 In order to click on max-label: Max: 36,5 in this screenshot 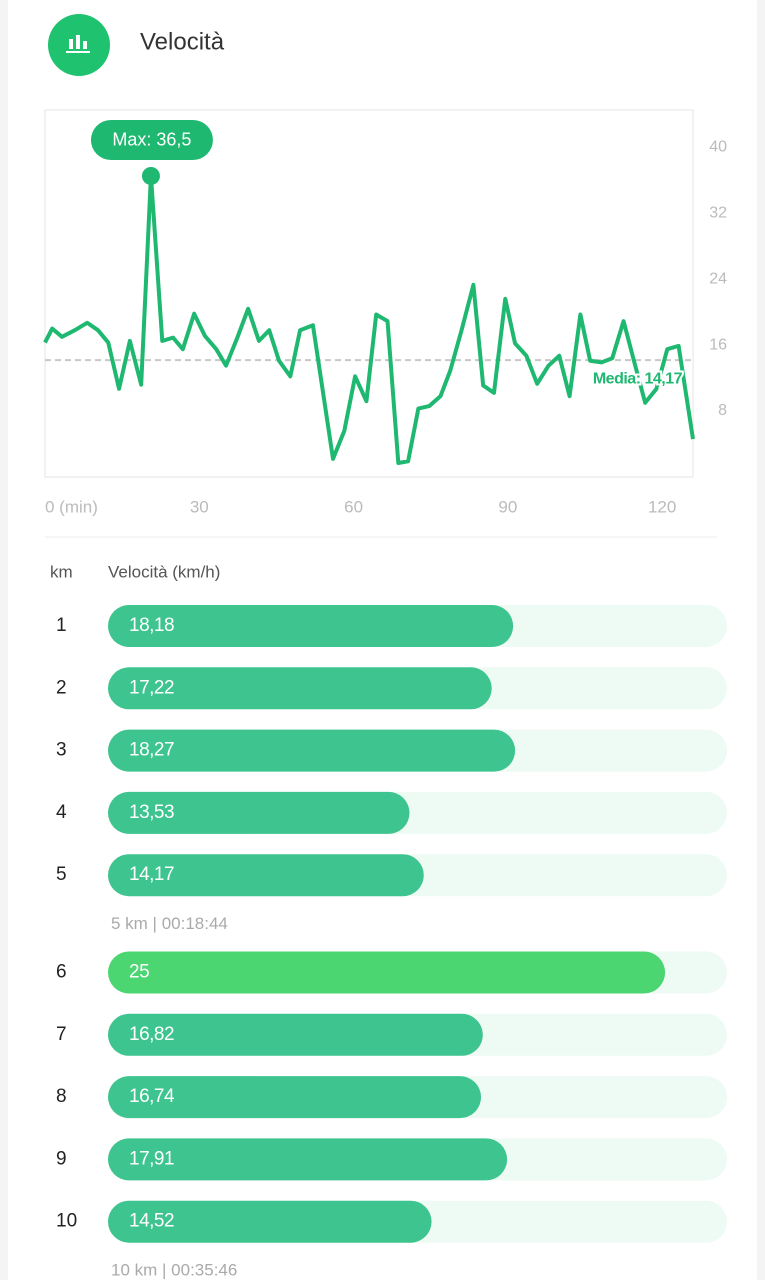, I will do `click(151, 140)`.